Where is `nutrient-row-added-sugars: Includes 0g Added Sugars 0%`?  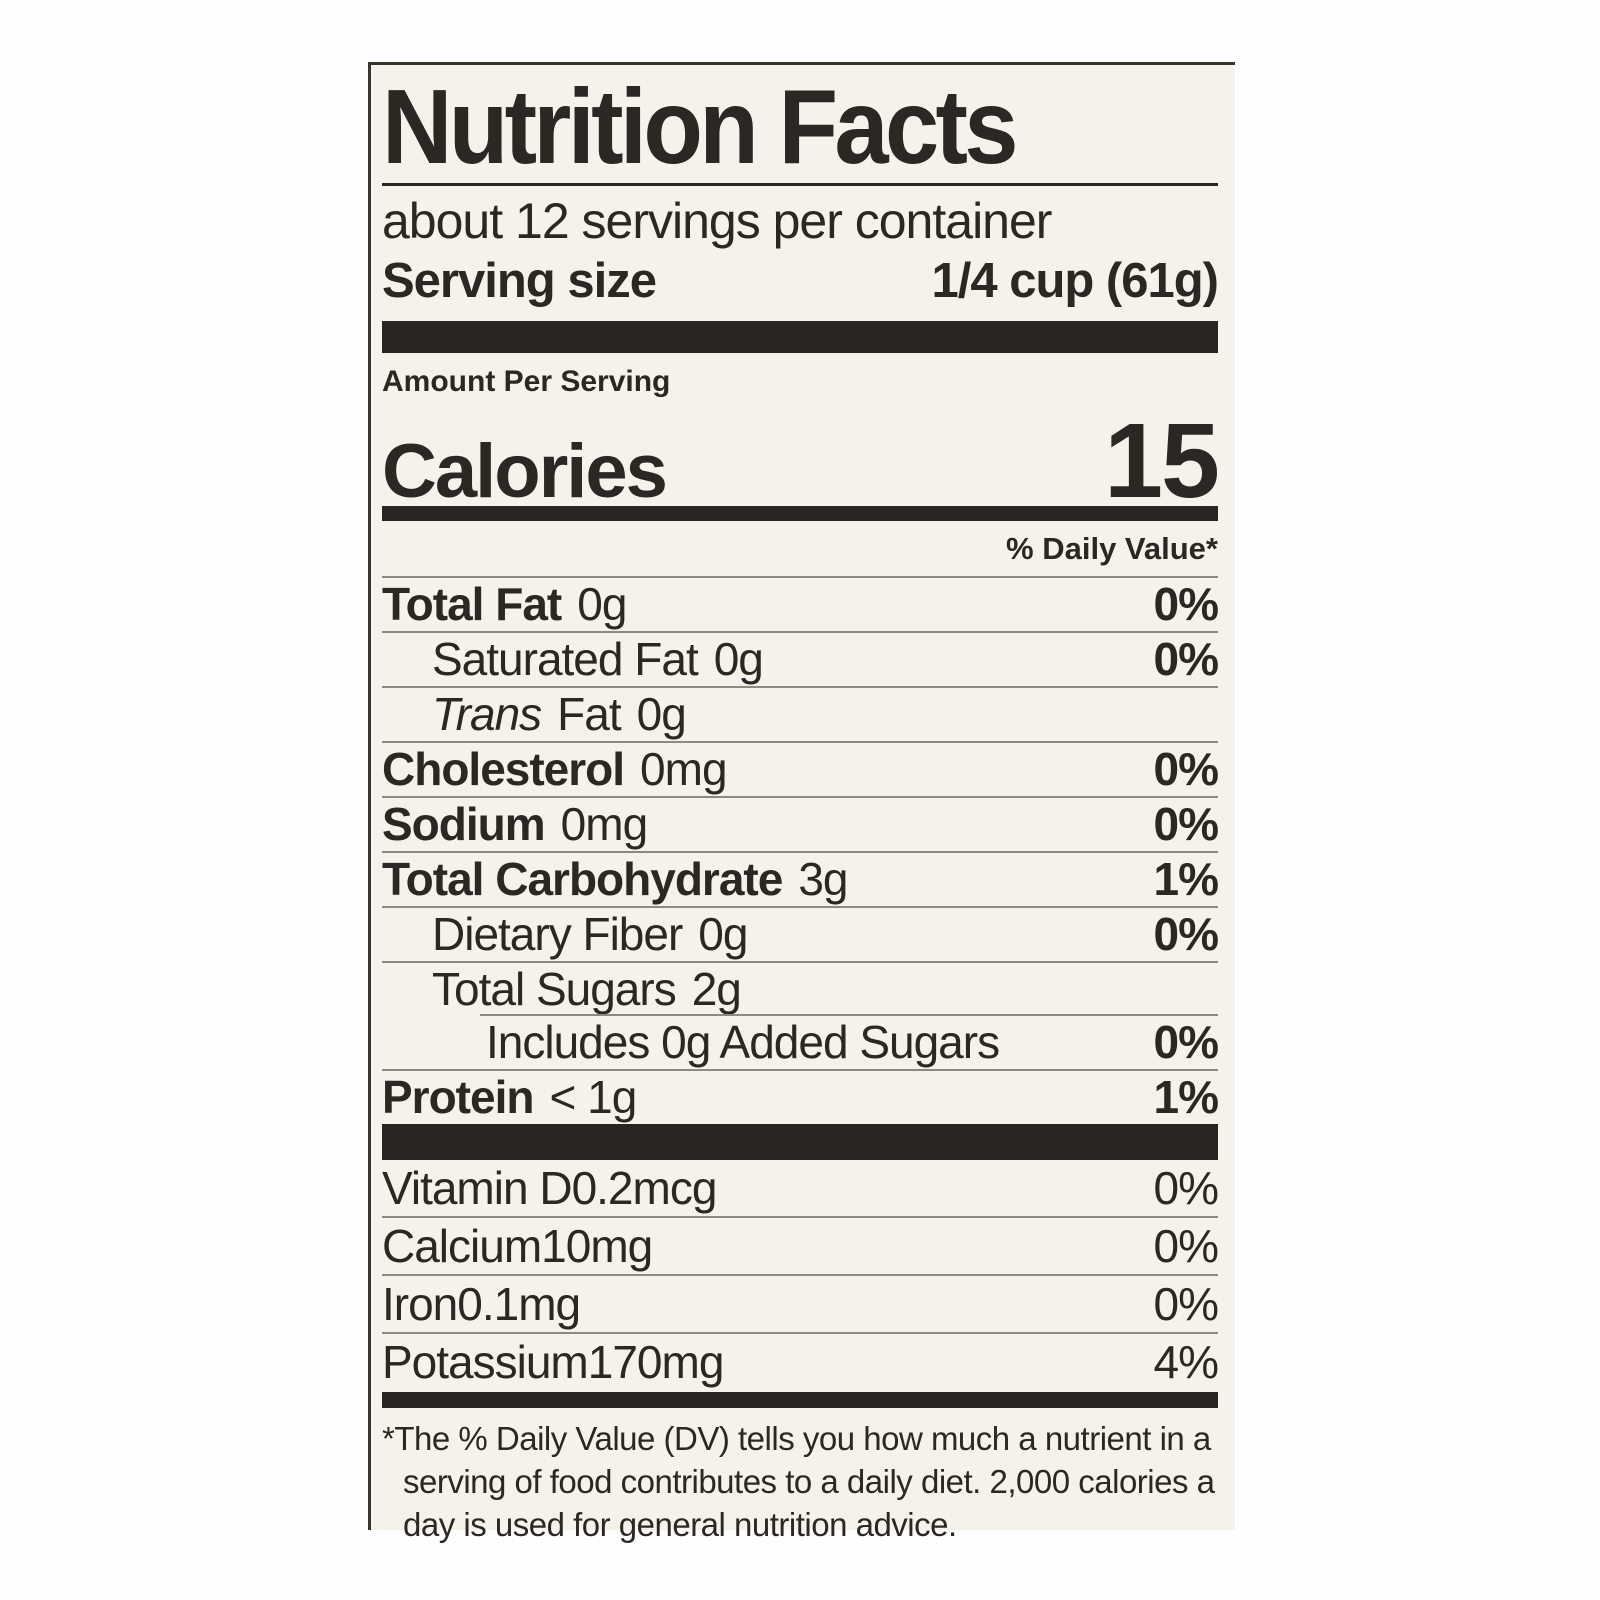
nutrient-row-added-sugars: Includes 0g Added Sugars 0% is located at coordinates (800, 1041).